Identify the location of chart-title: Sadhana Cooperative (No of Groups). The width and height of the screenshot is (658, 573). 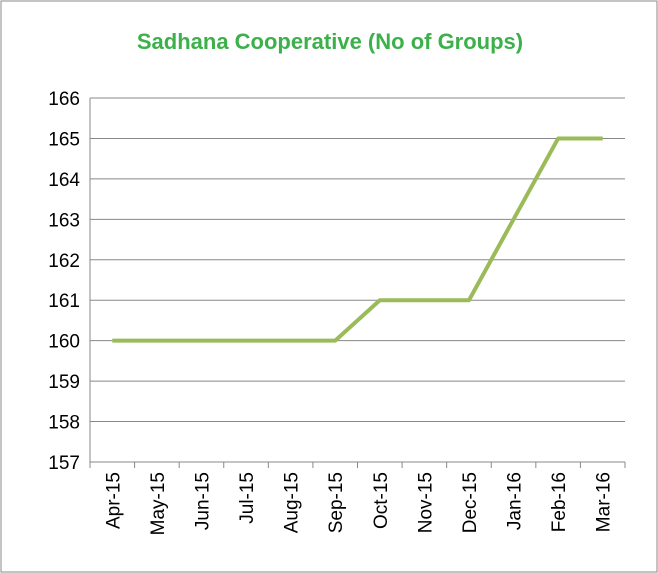
(330, 41).